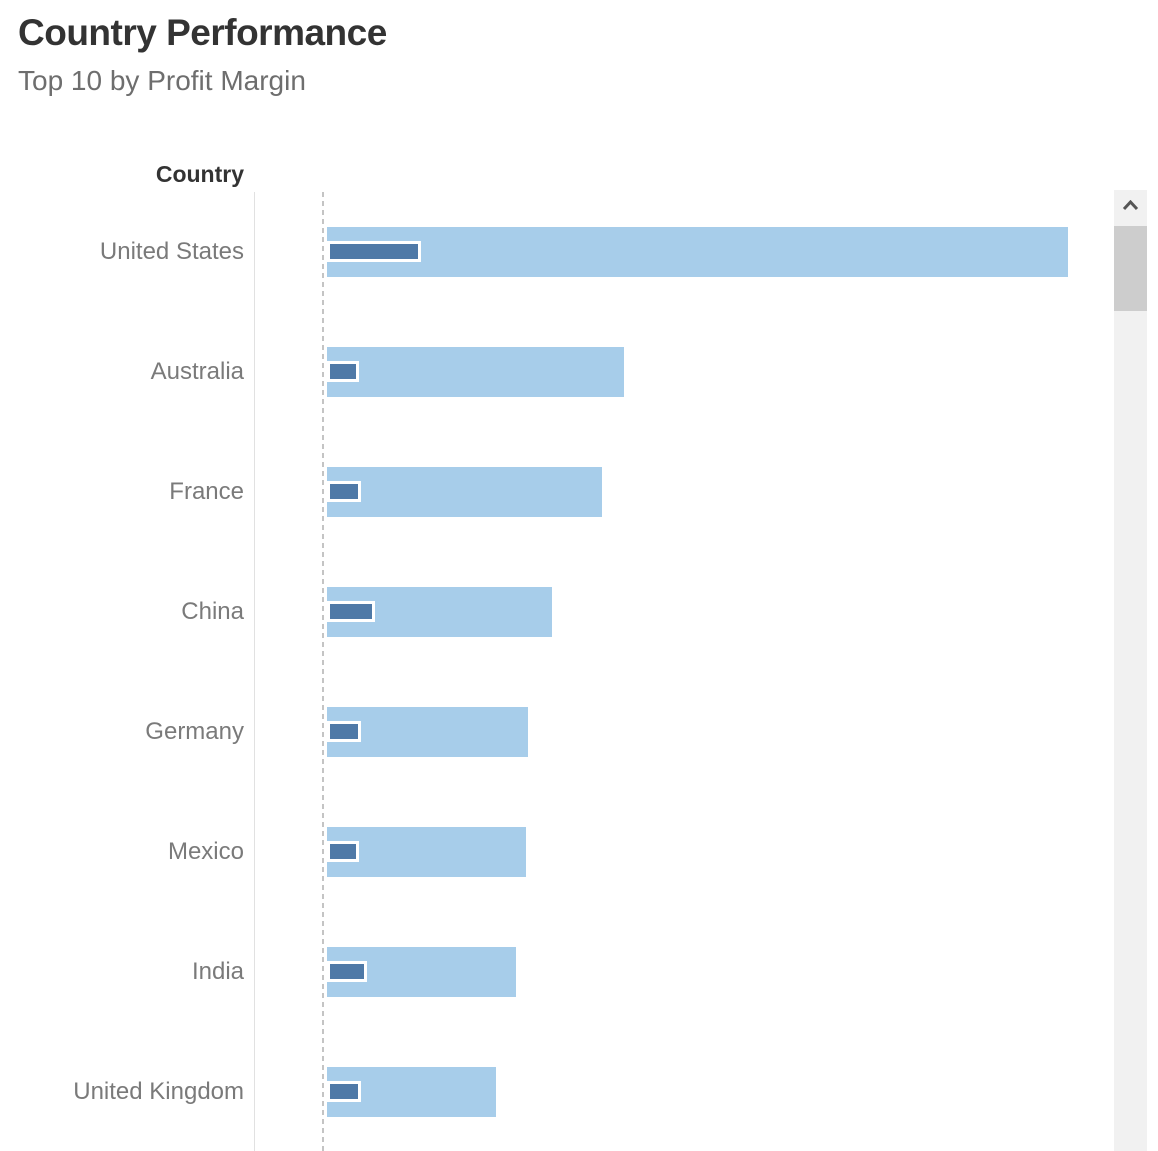 This screenshot has height=1151, width=1158. I want to click on chart-row: China, so click(552, 612).